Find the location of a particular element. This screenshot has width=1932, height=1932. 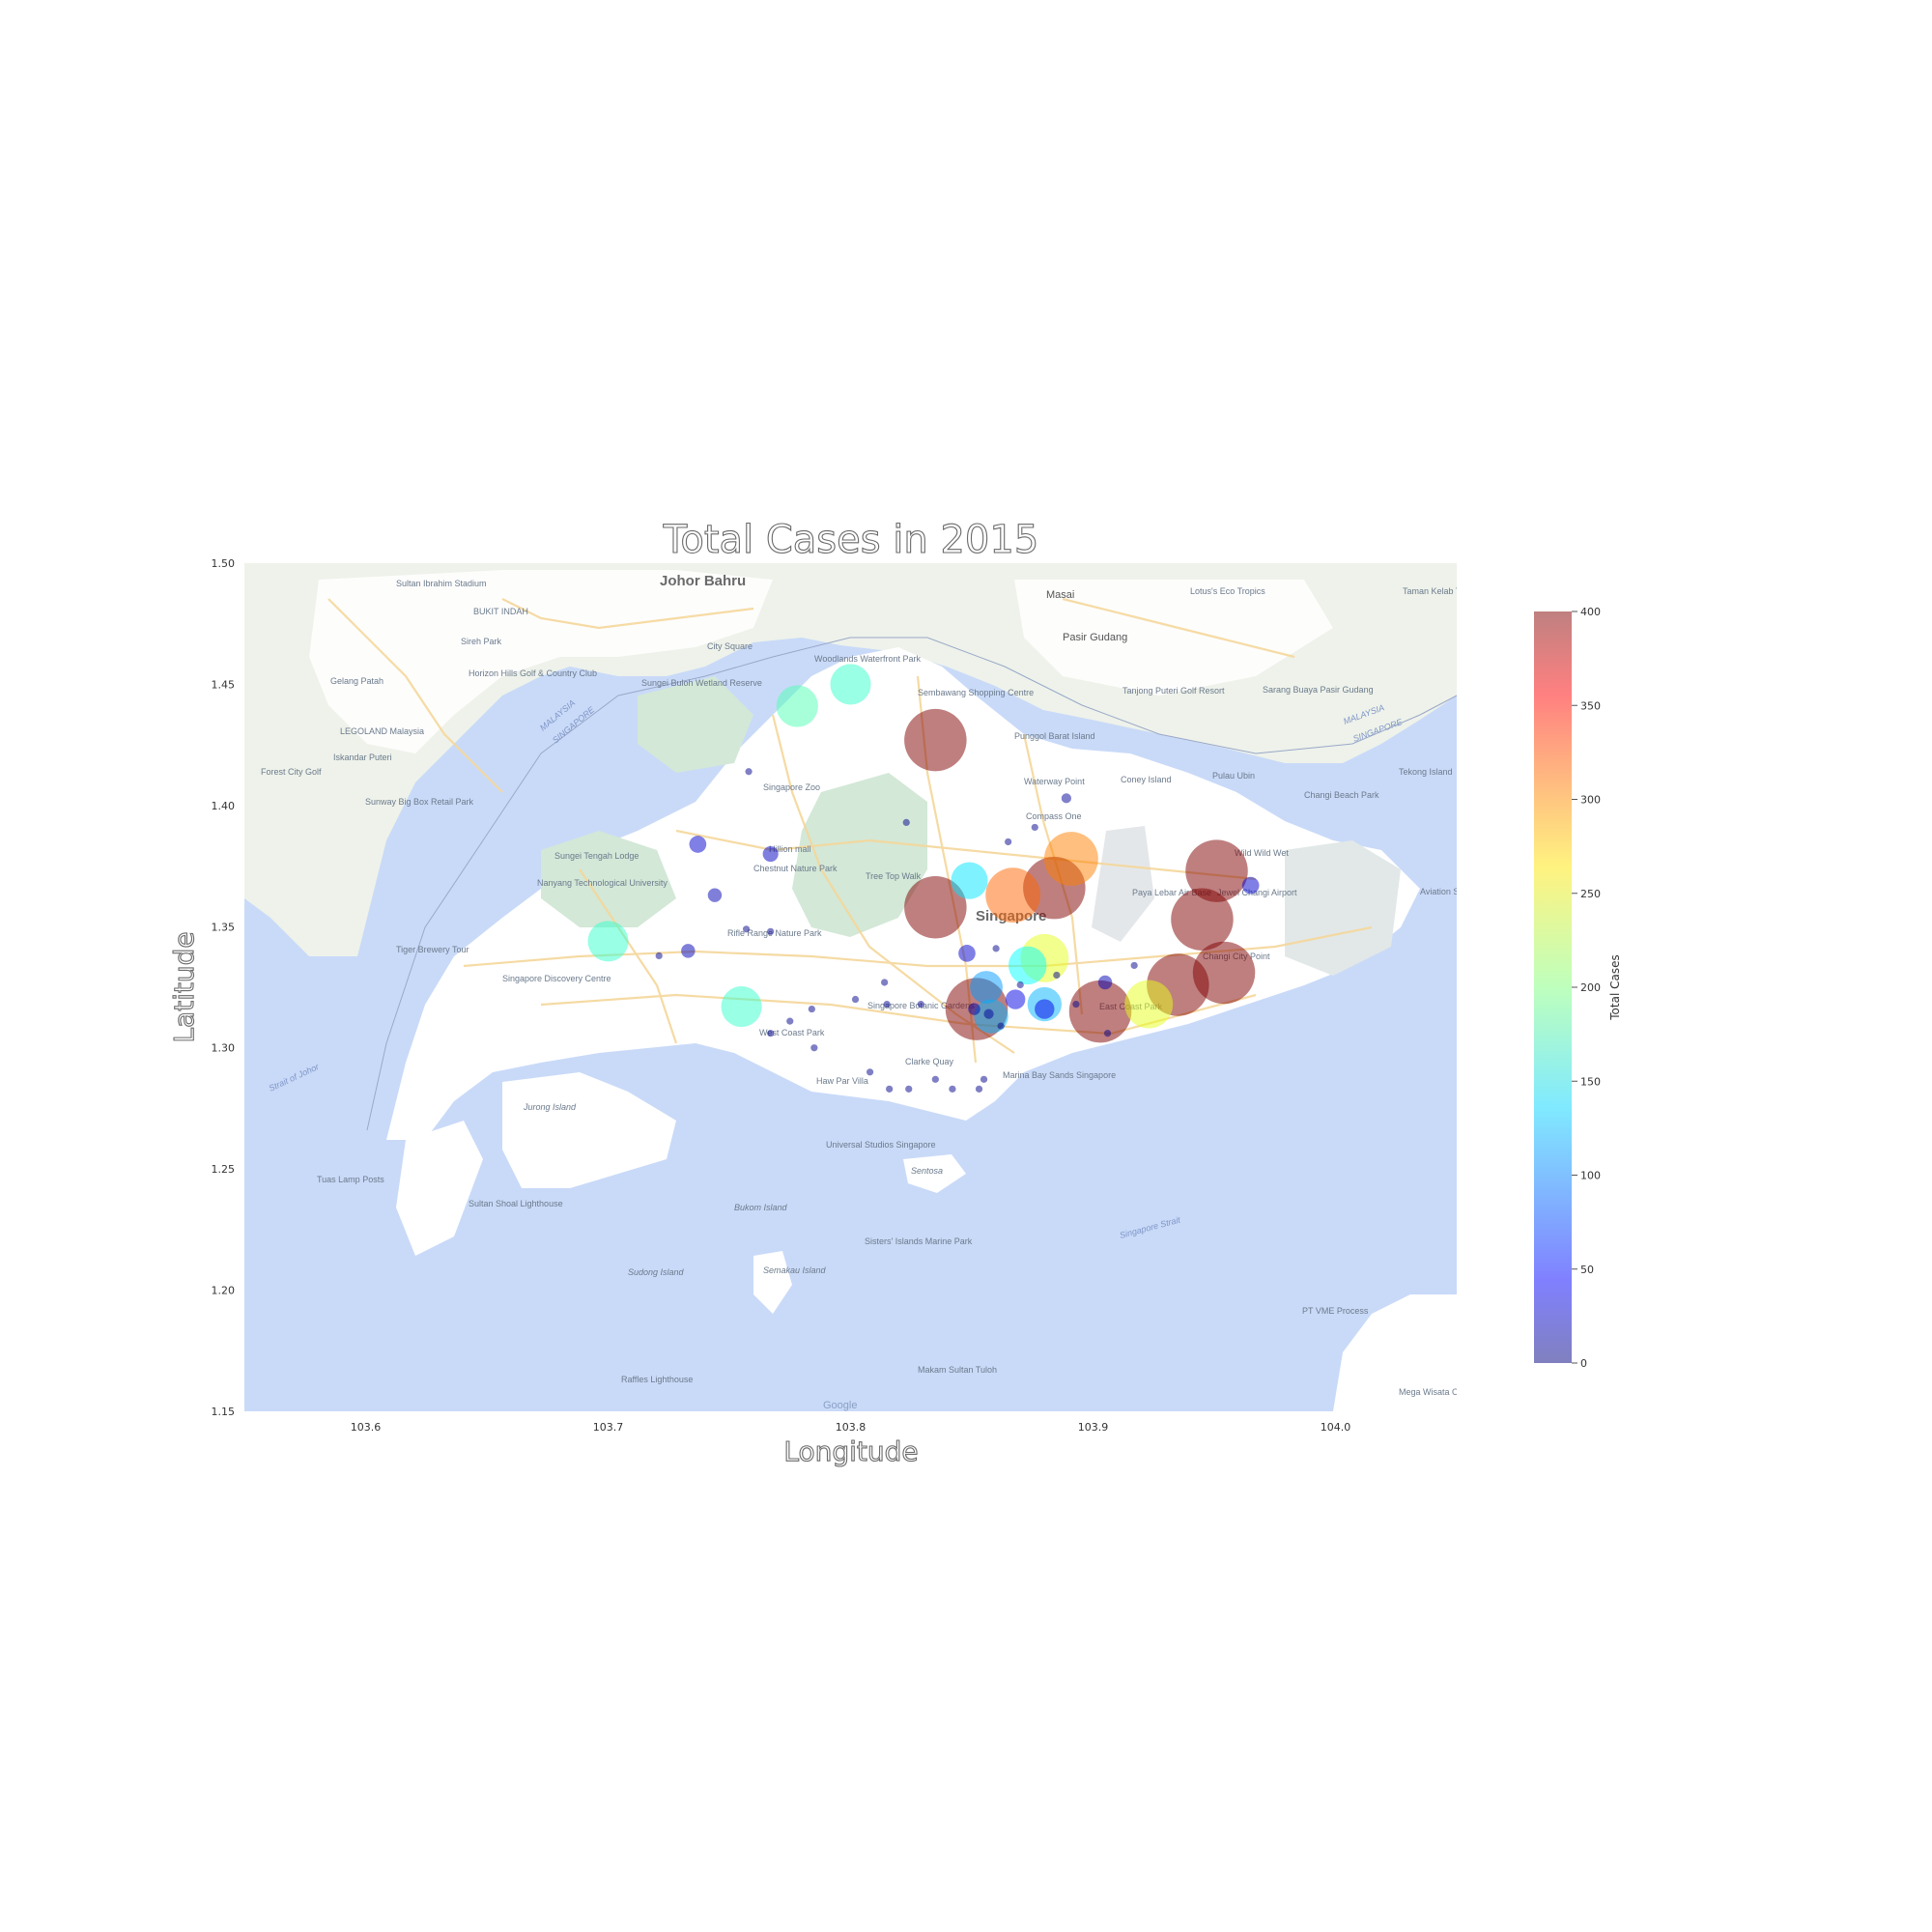

label-taman-kelab: Taman Kelab Tehat Kampung is located at coordinates (1460, 591).